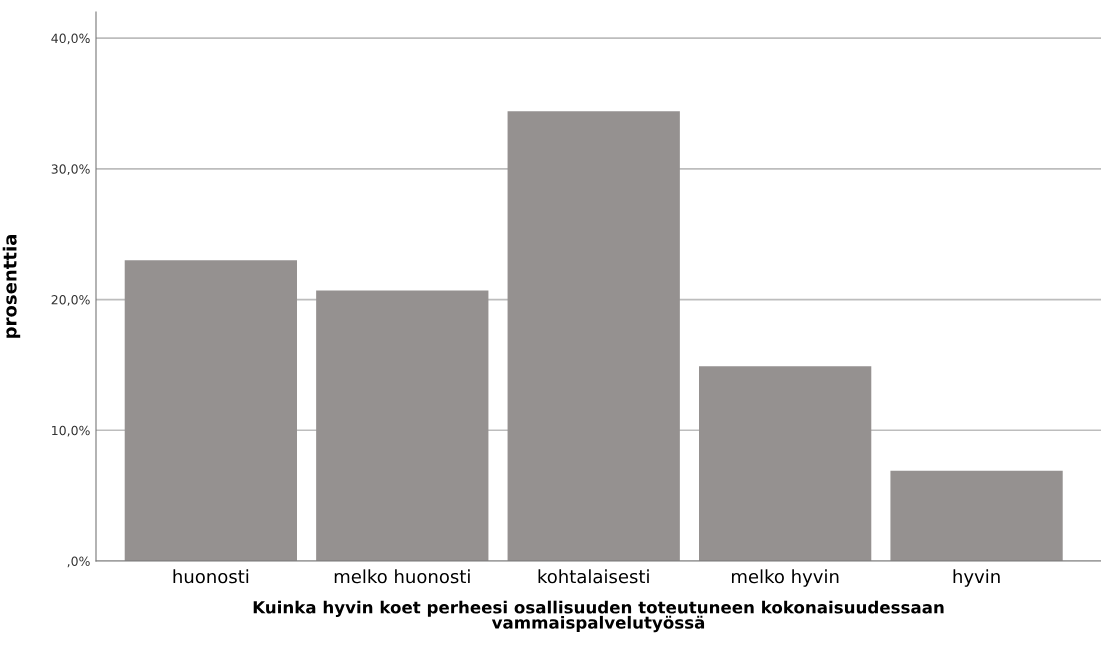  What do you see at coordinates (211, 576) in the screenshot?
I see `x-tick-label: huonosti` at bounding box center [211, 576].